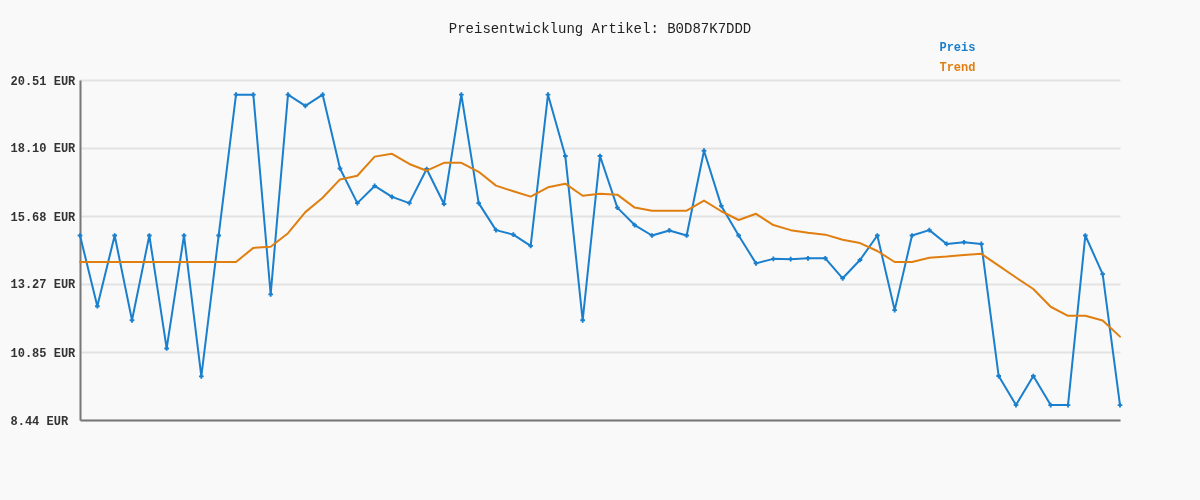 The height and width of the screenshot is (500, 1200). What do you see at coordinates (957, 68) in the screenshot?
I see `text: Trend` at bounding box center [957, 68].